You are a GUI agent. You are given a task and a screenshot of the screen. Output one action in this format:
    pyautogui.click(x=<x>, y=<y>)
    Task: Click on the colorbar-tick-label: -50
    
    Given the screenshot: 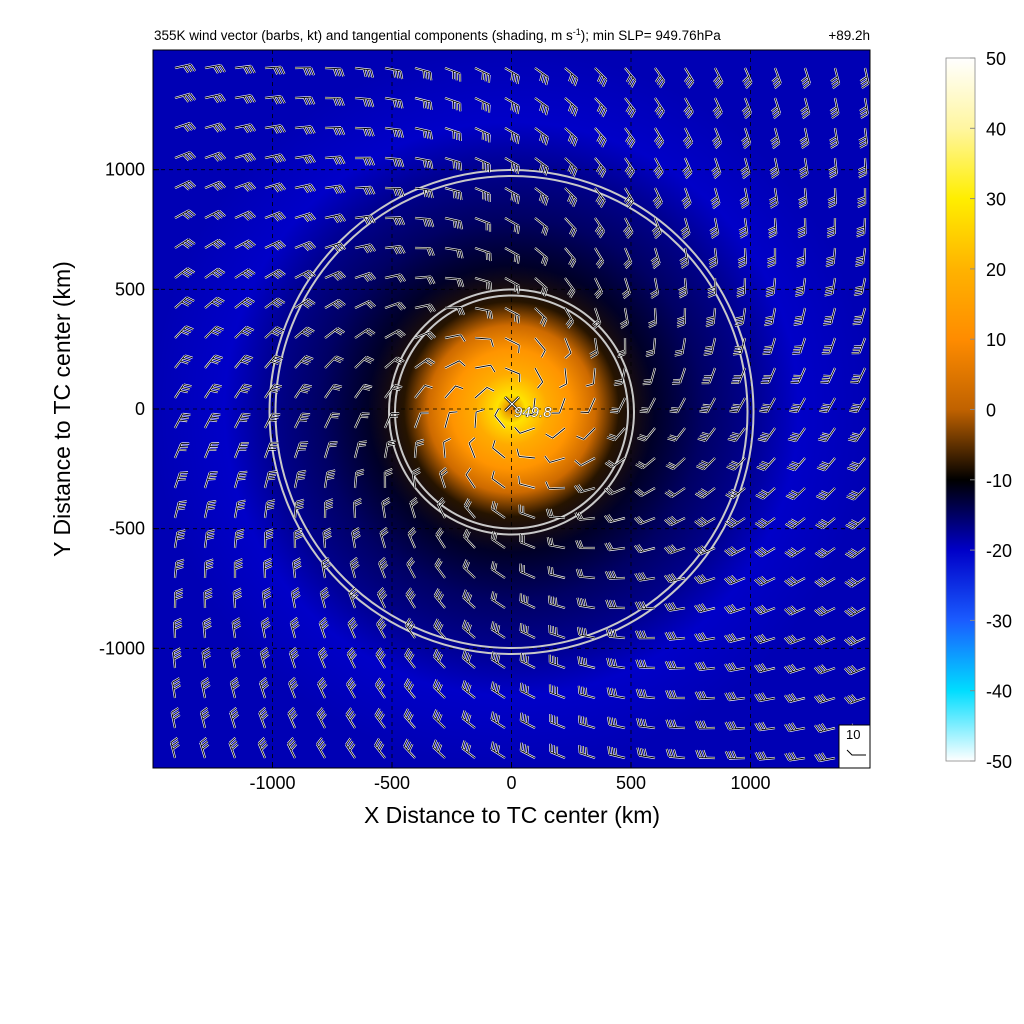 What is the action you would take?
    pyautogui.click(x=999, y=762)
    